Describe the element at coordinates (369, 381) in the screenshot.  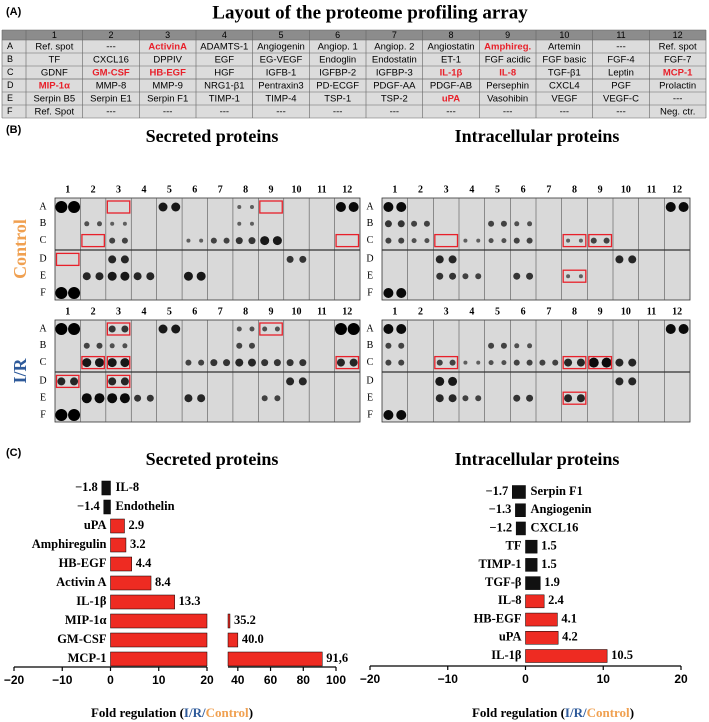
I see `array-row-label: D` at that location.